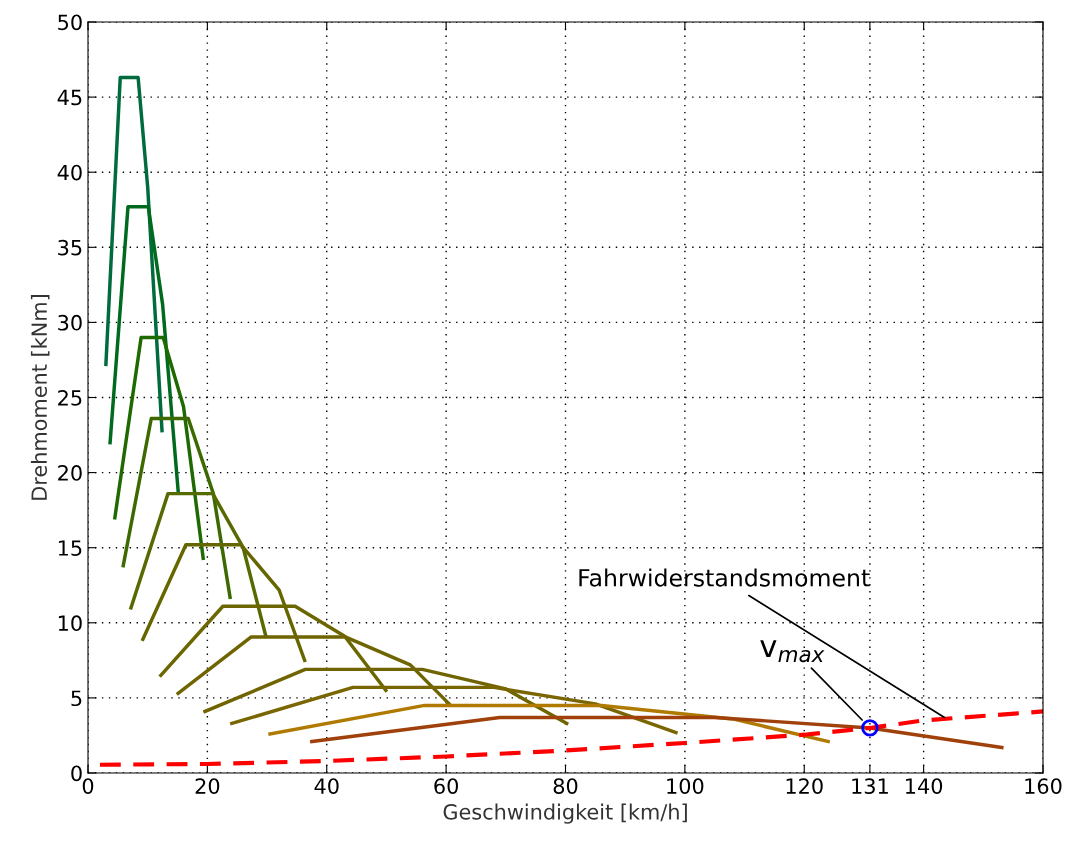 The image size is (1067, 846). Describe the element at coordinates (724, 577) in the screenshot. I see `annotation: Fahrwiderstandsmoment` at that location.